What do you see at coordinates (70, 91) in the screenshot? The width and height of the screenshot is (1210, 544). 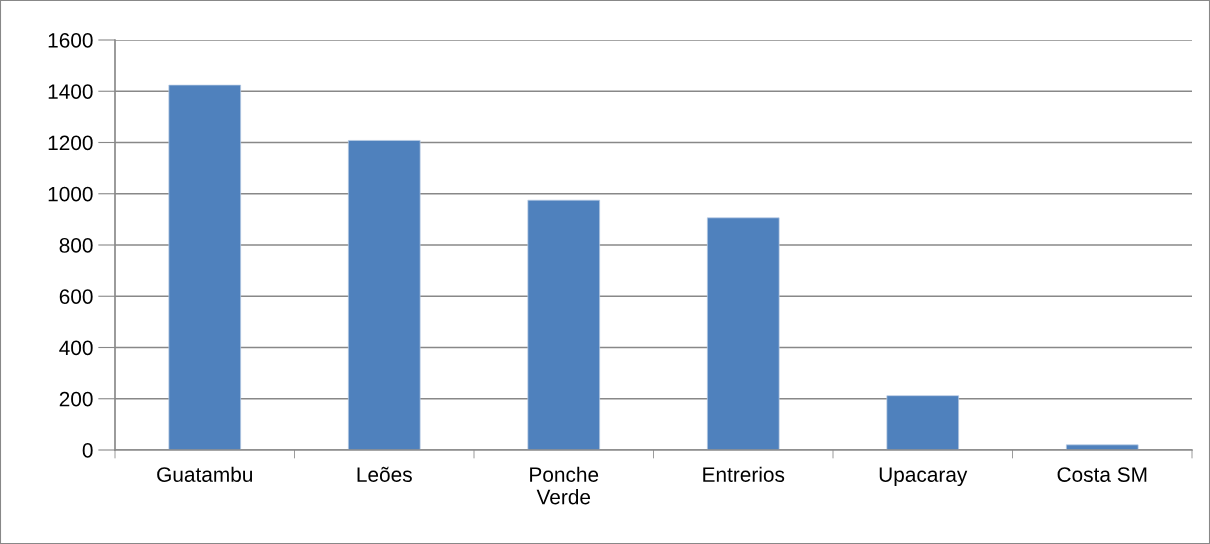 I see `y-tick-label: 1400` at bounding box center [70, 91].